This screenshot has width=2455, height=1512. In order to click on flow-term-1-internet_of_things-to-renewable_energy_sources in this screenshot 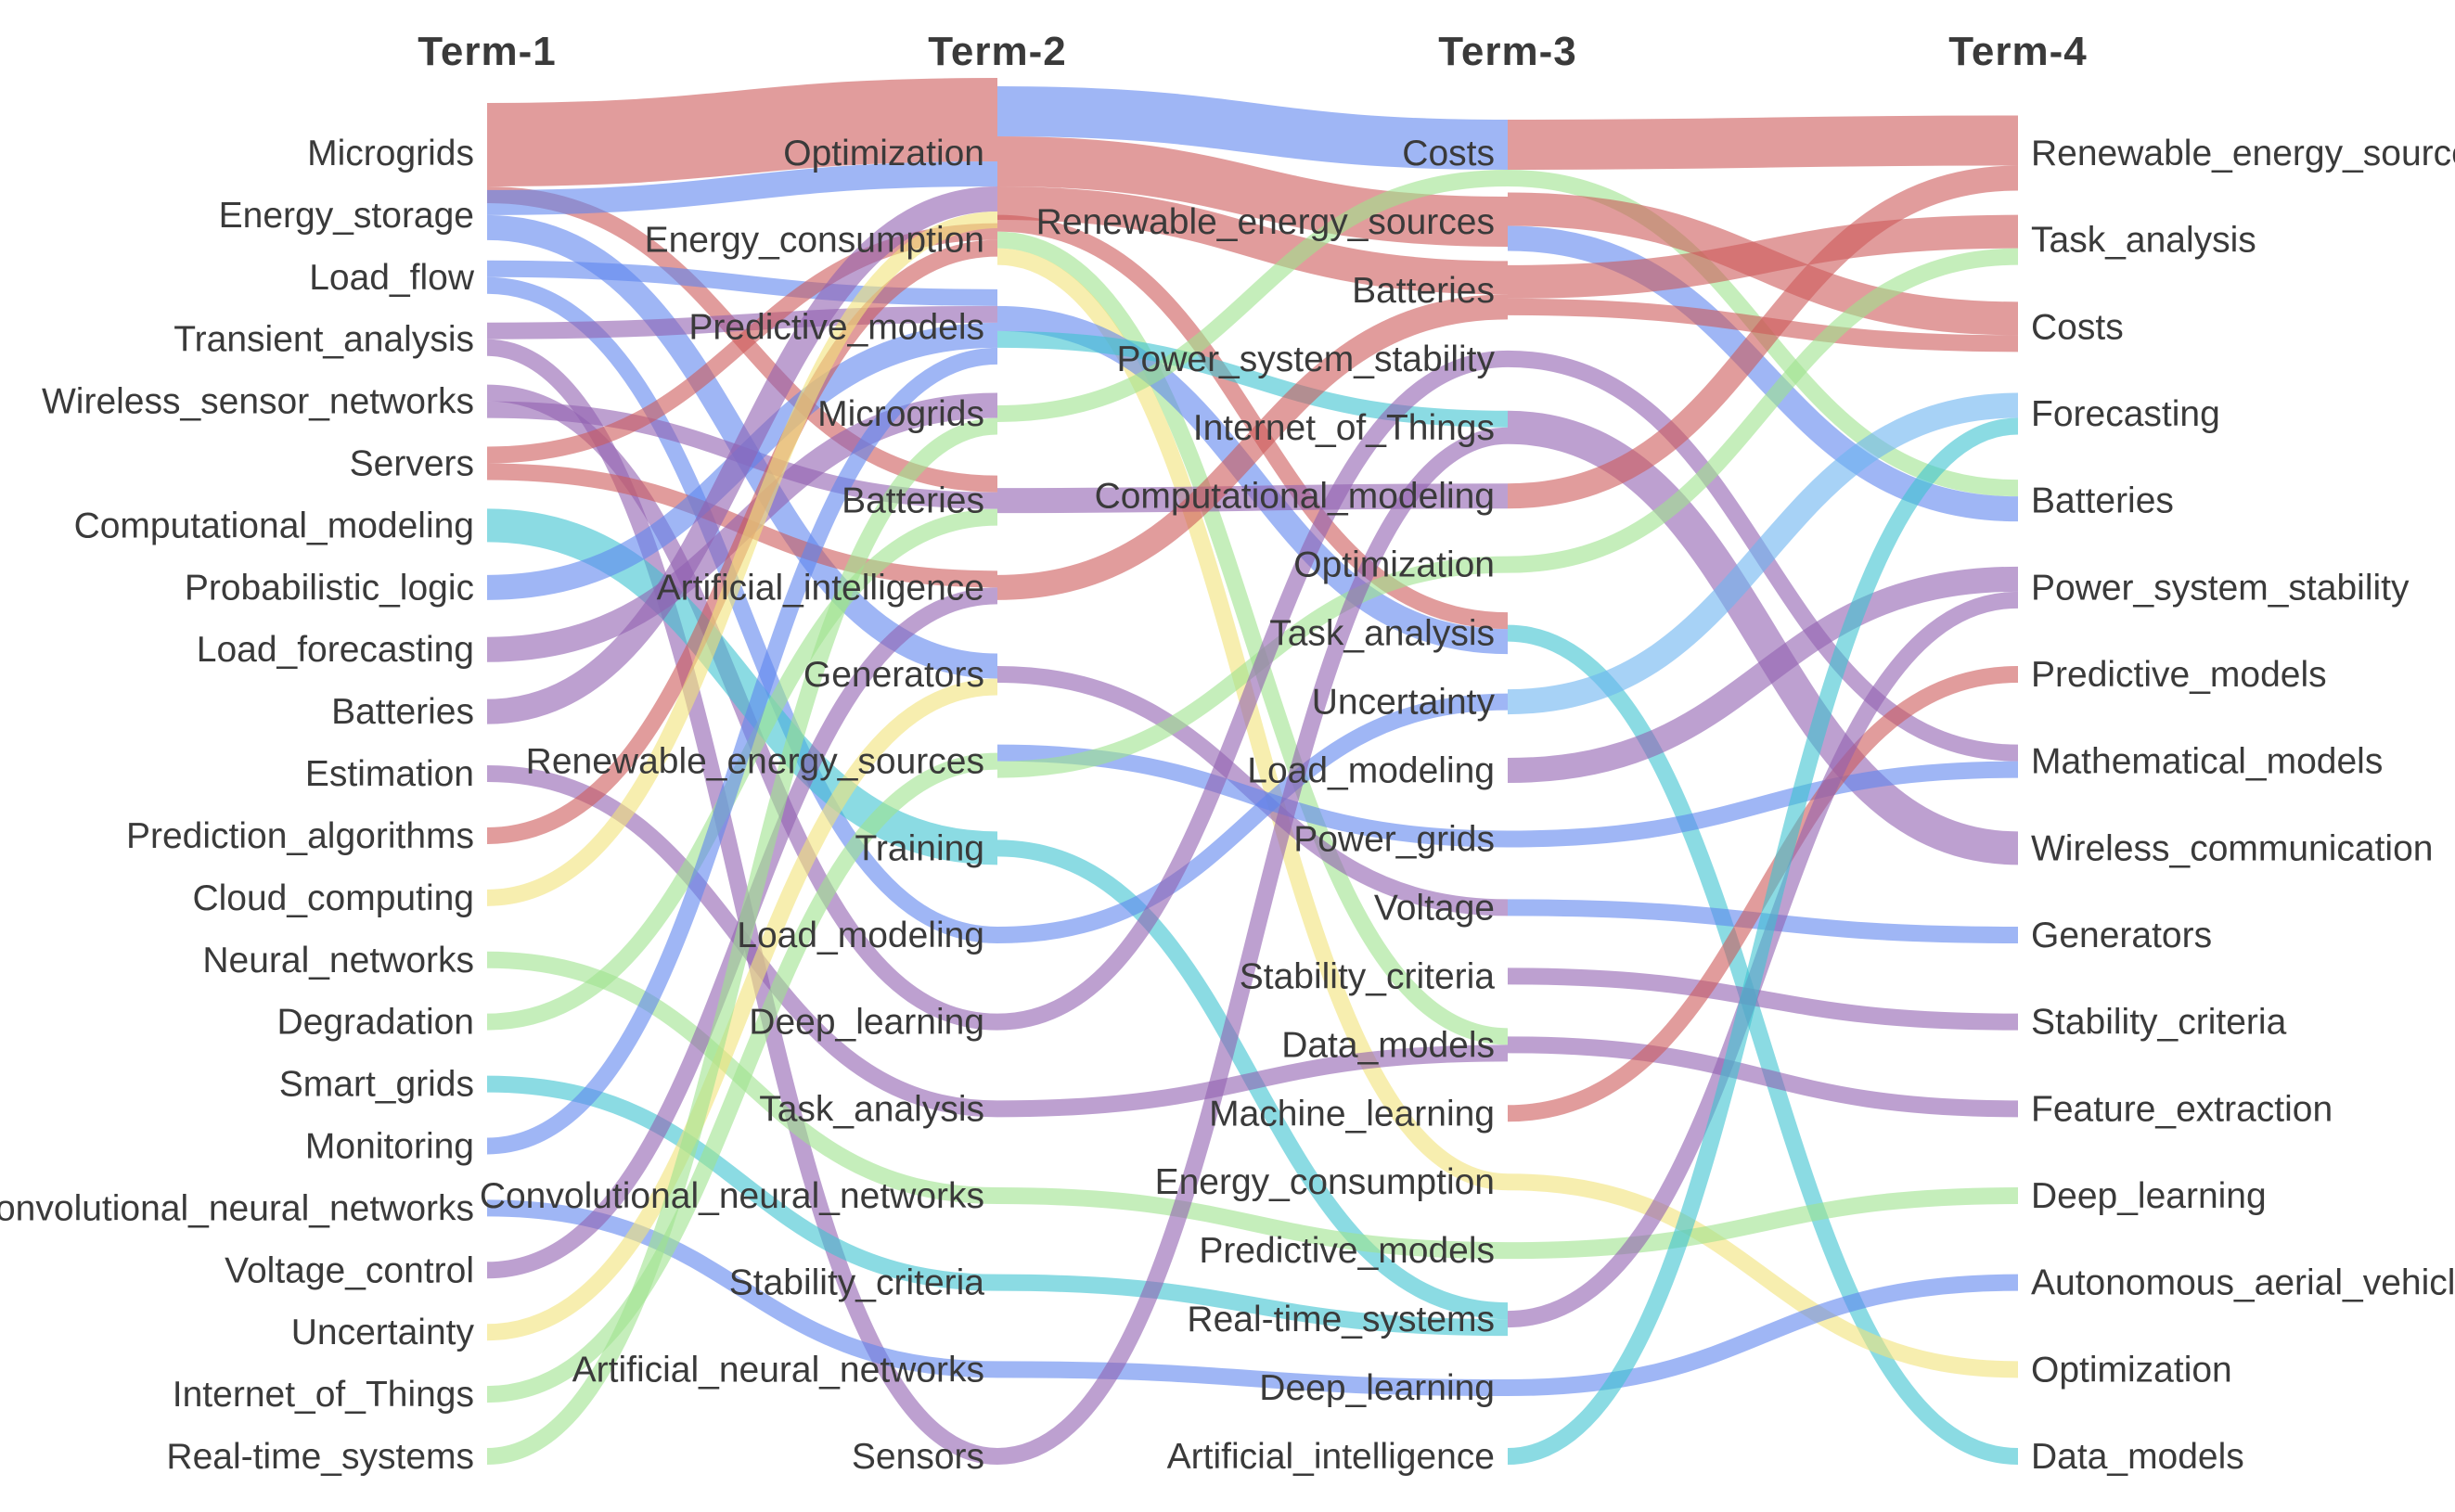, I will do `click(742, 1077)`.